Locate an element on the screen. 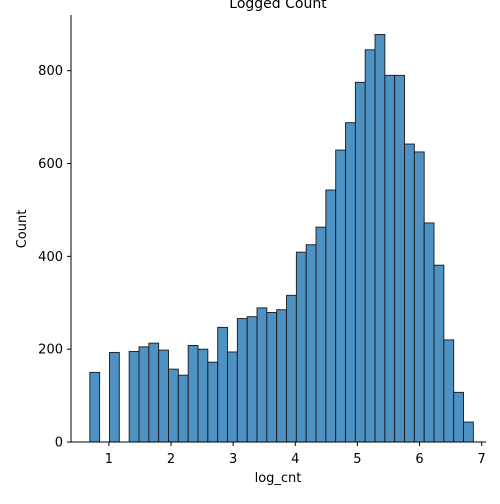  y-tick-label: 600 is located at coordinates (50, 164).